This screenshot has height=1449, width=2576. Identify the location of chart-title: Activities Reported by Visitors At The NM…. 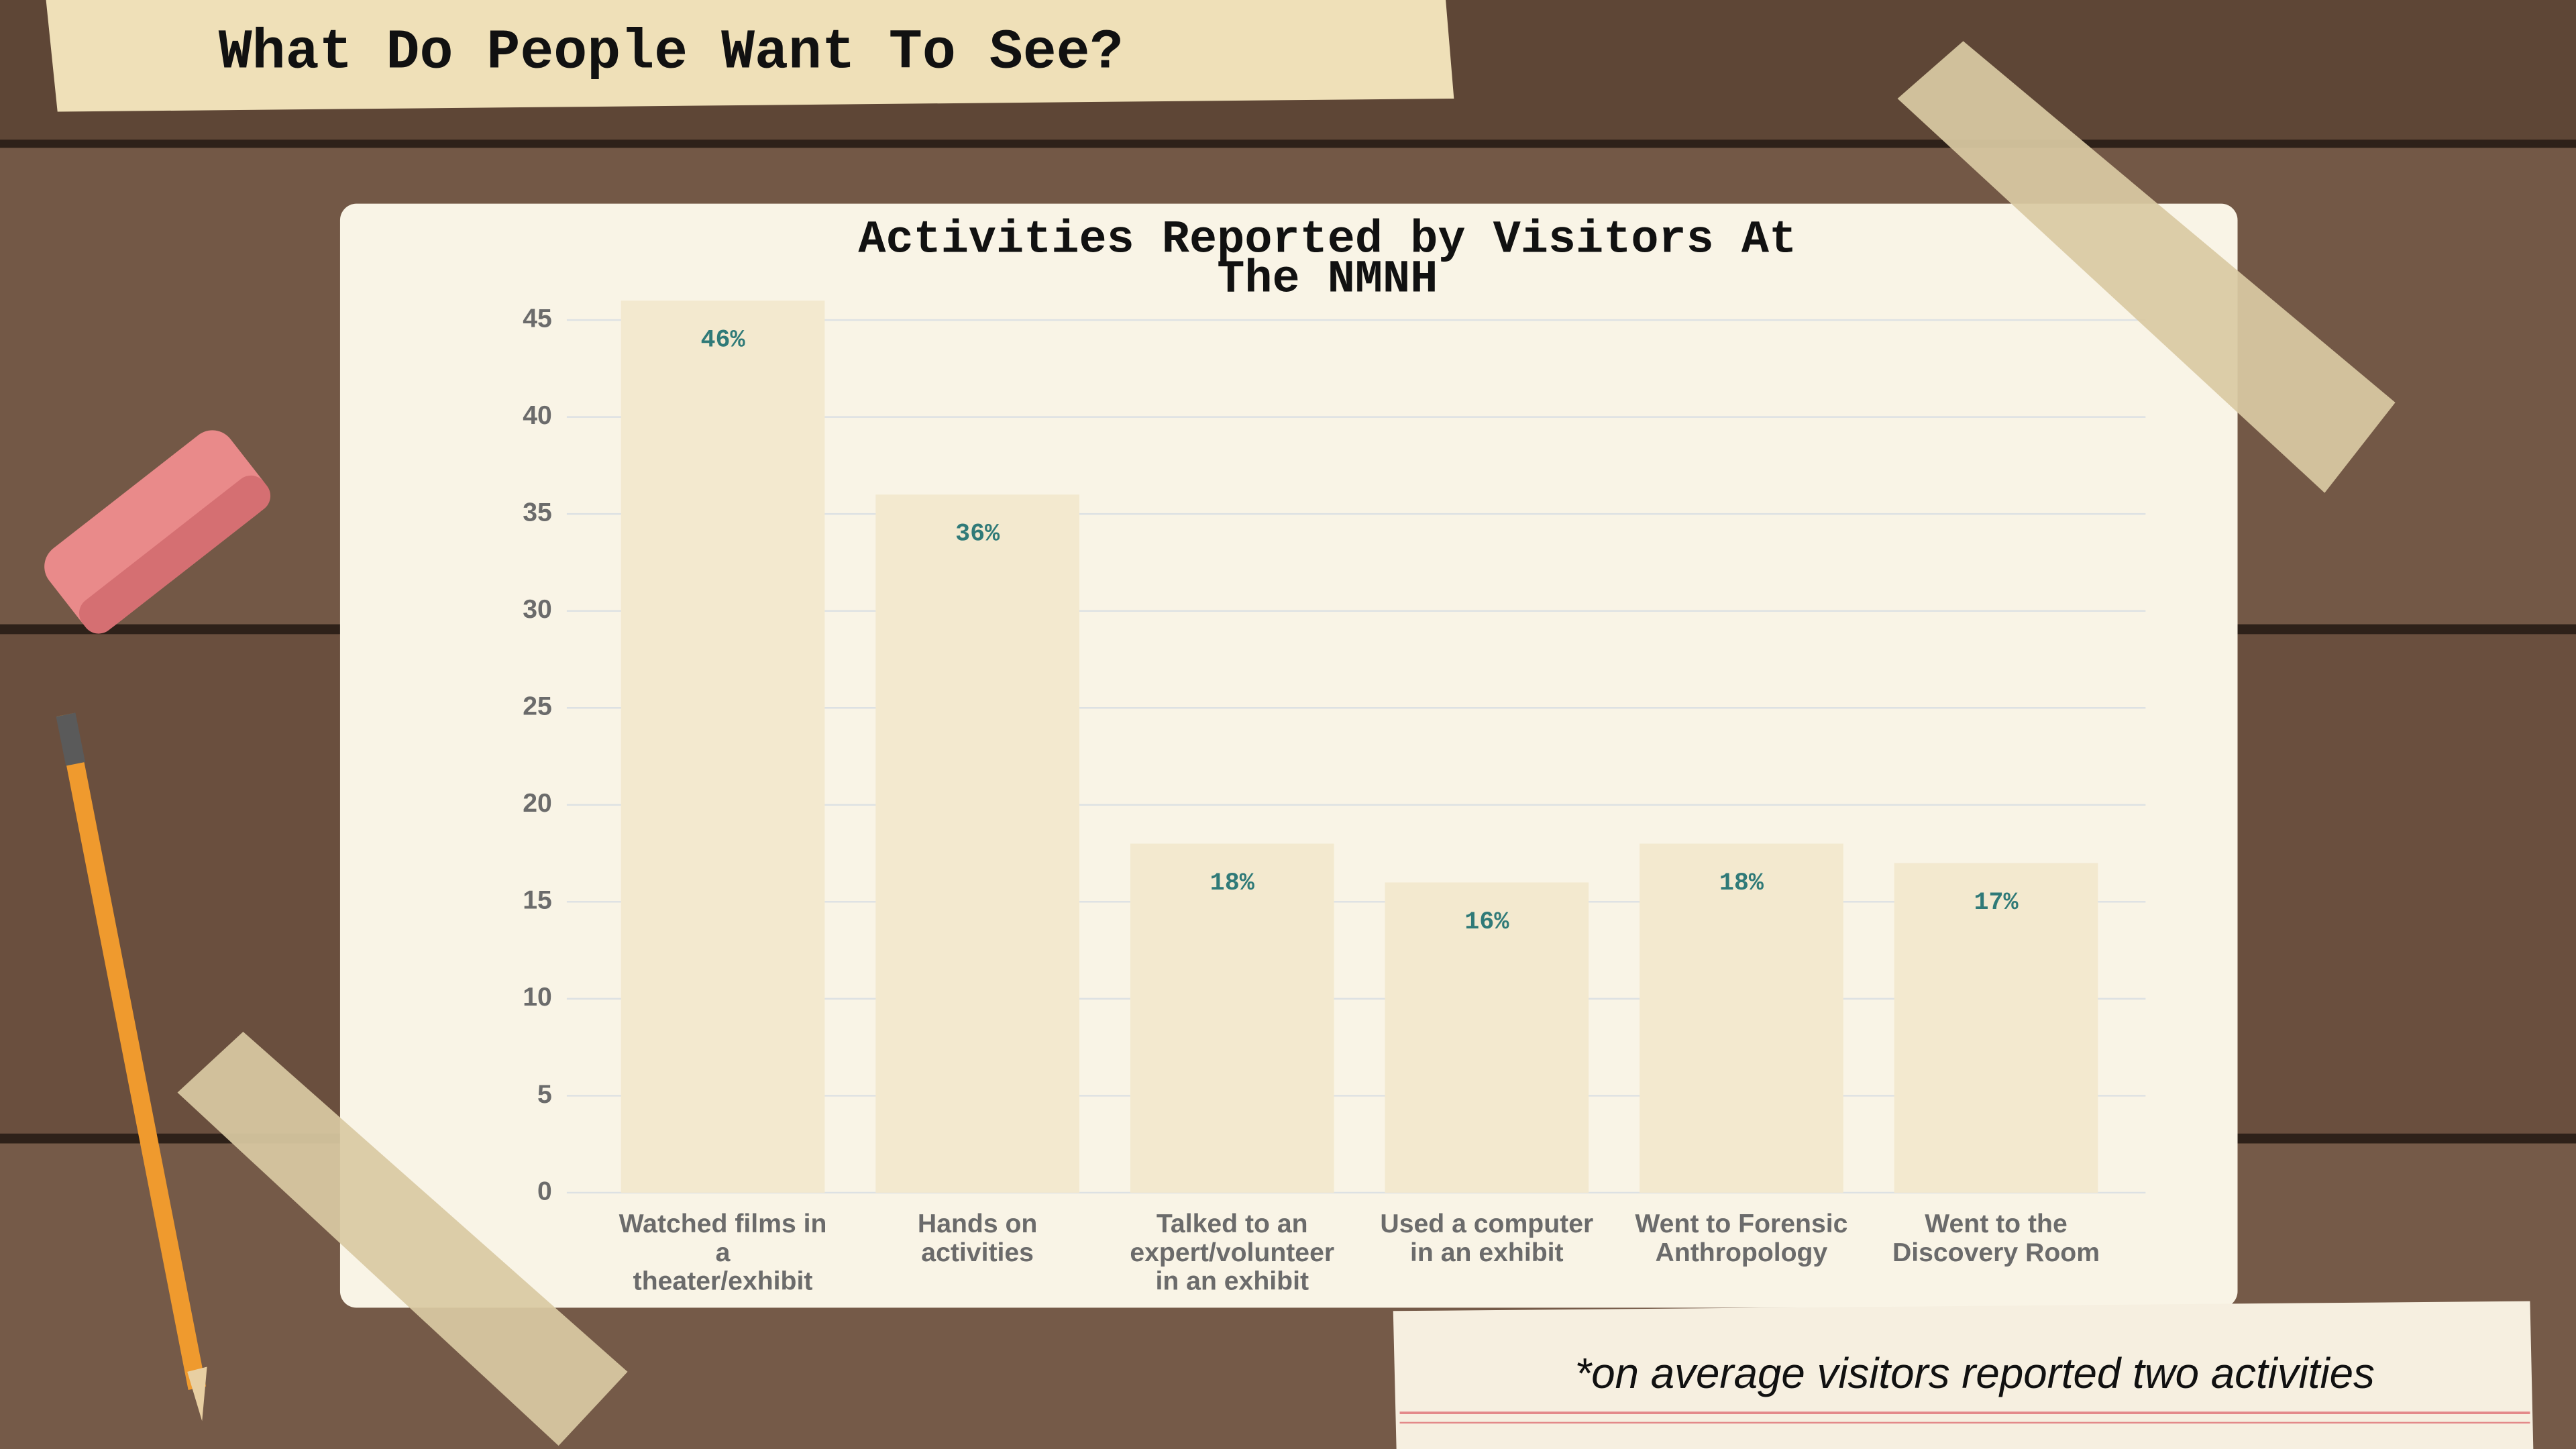
(1327, 260).